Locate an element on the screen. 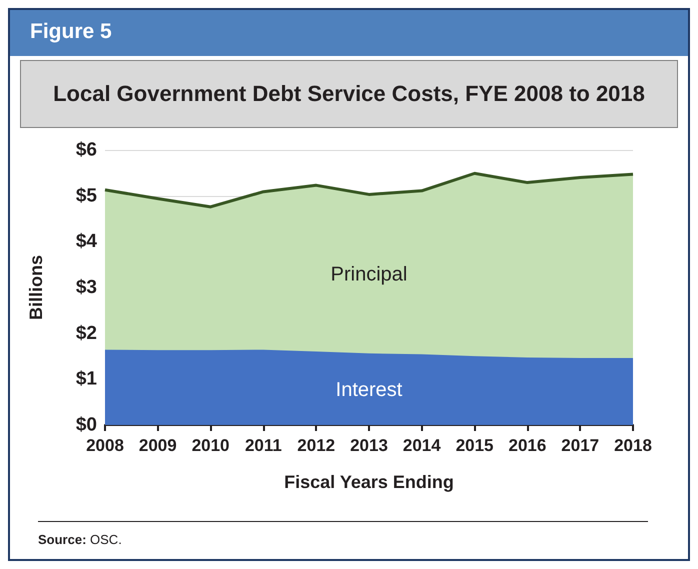 Image resolution: width=698 pixels, height=569 pixels. series-label: Principal is located at coordinates (369, 275).